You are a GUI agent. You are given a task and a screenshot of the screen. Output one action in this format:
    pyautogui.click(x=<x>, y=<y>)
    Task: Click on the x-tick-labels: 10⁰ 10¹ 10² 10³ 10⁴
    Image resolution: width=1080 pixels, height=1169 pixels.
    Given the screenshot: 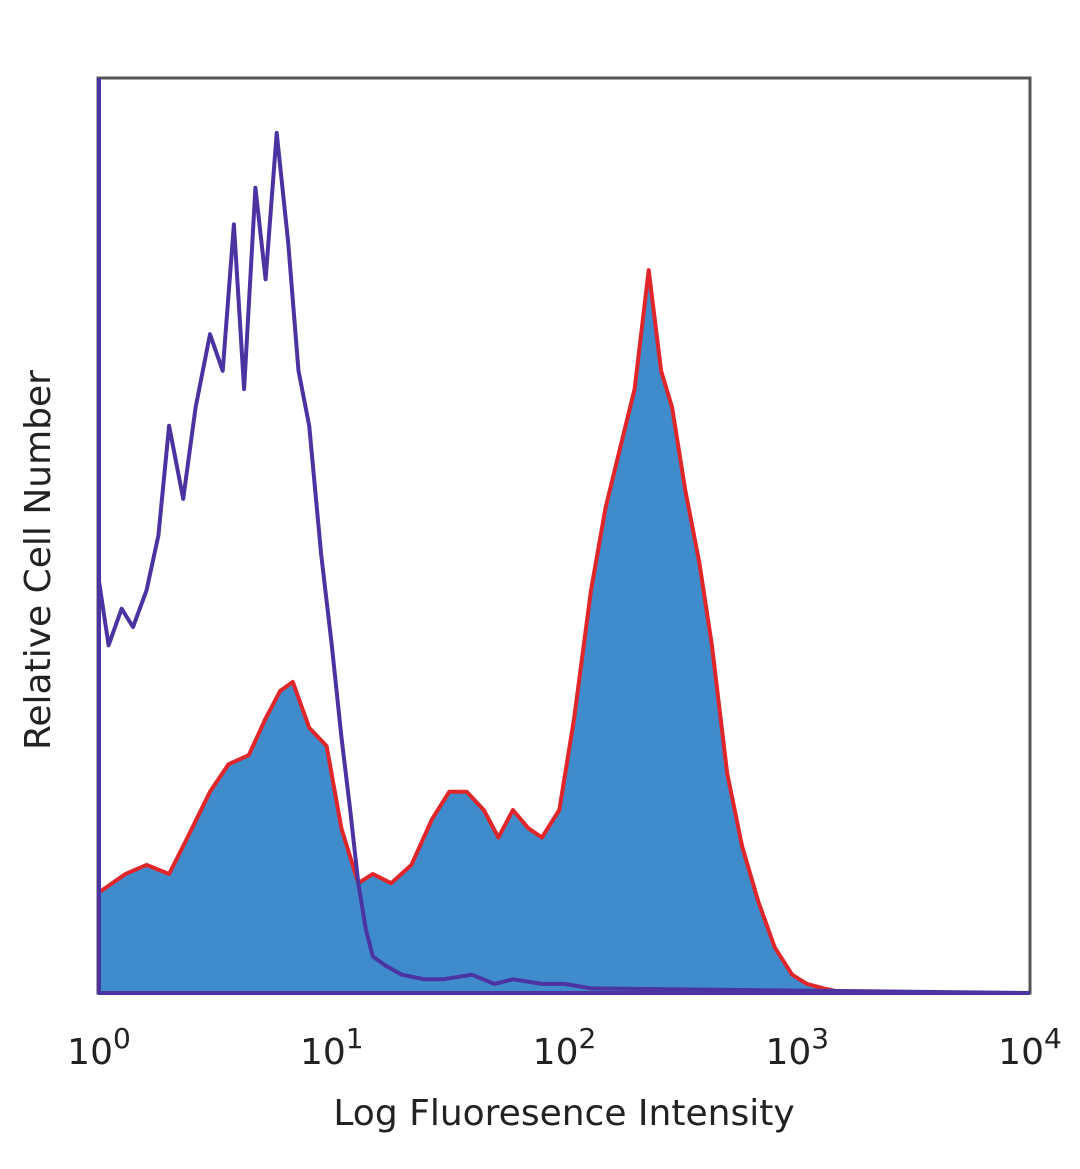 What is the action you would take?
    pyautogui.click(x=564, y=1047)
    